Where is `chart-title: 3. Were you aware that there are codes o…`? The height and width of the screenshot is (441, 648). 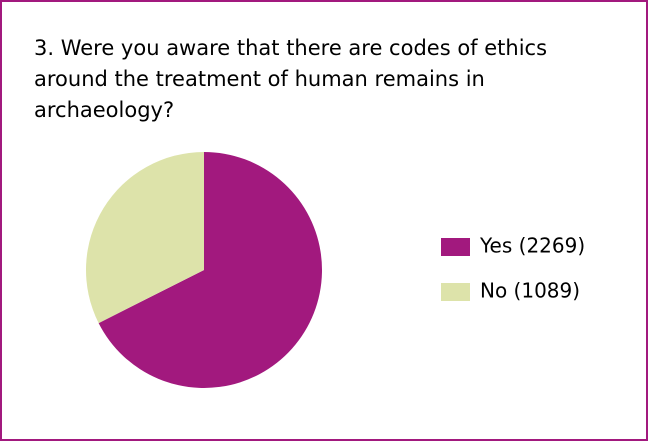
chart-title: 3. Were you aware that there are codes o… is located at coordinates (290, 48).